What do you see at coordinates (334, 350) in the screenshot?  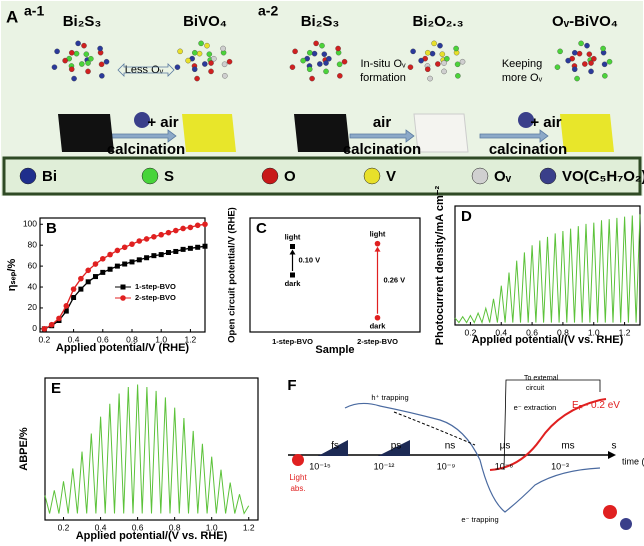 I see `x-axis-label: Sample` at bounding box center [334, 350].